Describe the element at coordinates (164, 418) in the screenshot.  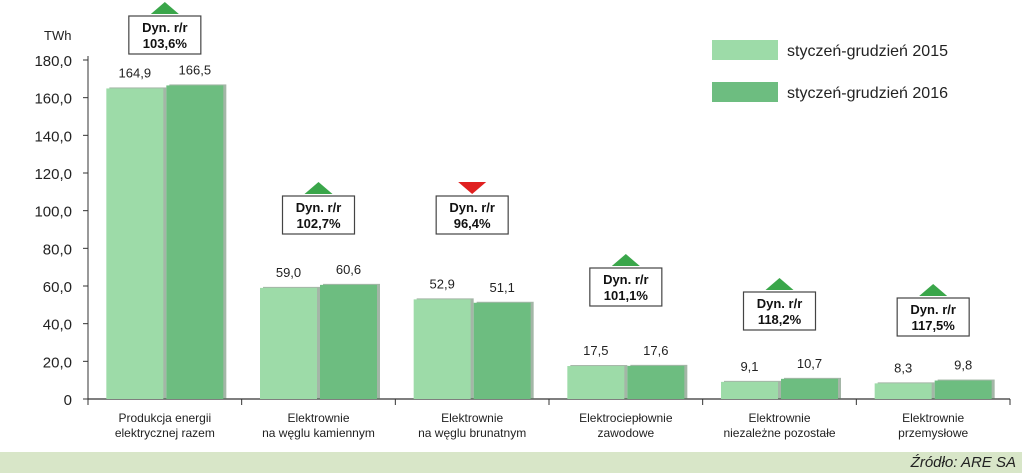
I see `category-label: Produkcja energii` at that location.